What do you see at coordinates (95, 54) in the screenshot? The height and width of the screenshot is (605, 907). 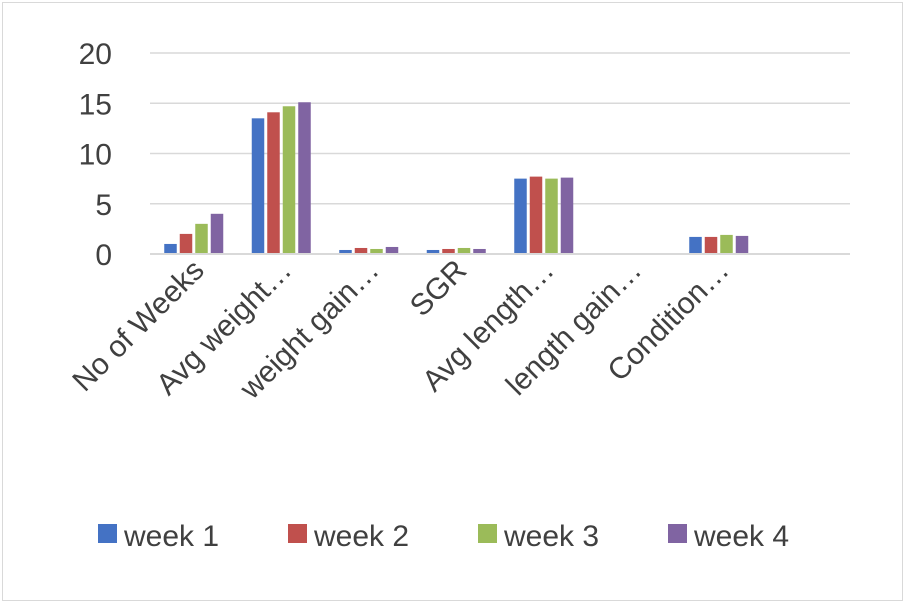 I see `y-tick-label: 20` at bounding box center [95, 54].